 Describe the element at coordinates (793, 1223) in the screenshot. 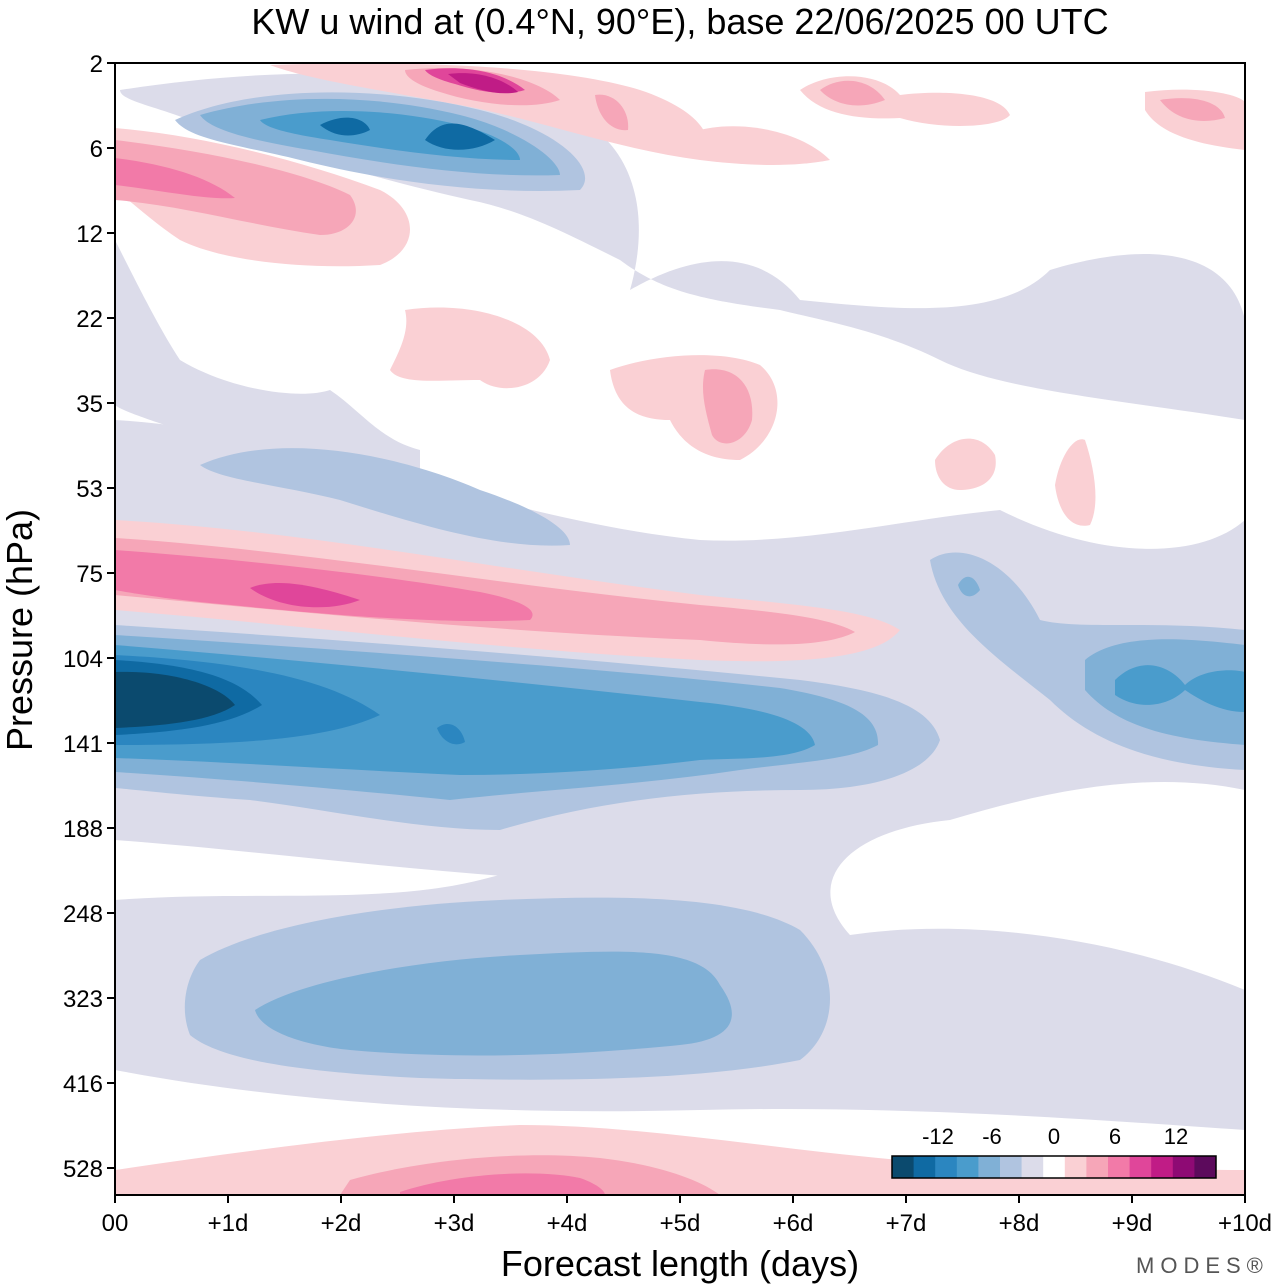

I see `x-tick-label: +6d` at that location.